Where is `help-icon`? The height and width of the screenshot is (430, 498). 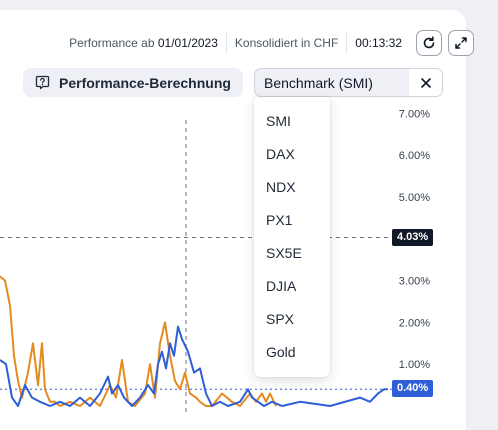
help-icon is located at coordinates (42, 82).